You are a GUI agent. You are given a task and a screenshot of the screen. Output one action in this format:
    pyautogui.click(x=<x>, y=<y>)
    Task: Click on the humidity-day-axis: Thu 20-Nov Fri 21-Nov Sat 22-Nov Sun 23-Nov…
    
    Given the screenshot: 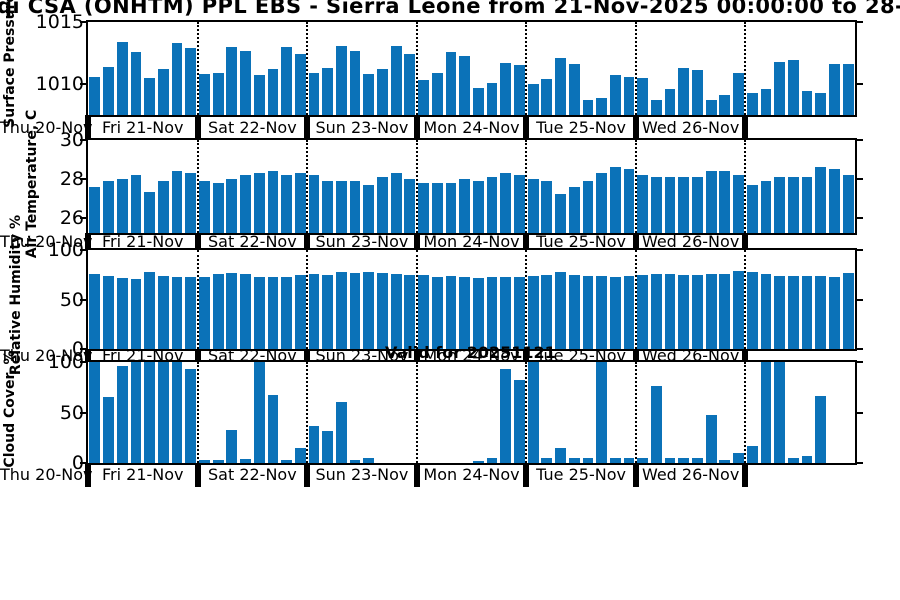 What is the action you would take?
    pyautogui.click(x=450, y=356)
    